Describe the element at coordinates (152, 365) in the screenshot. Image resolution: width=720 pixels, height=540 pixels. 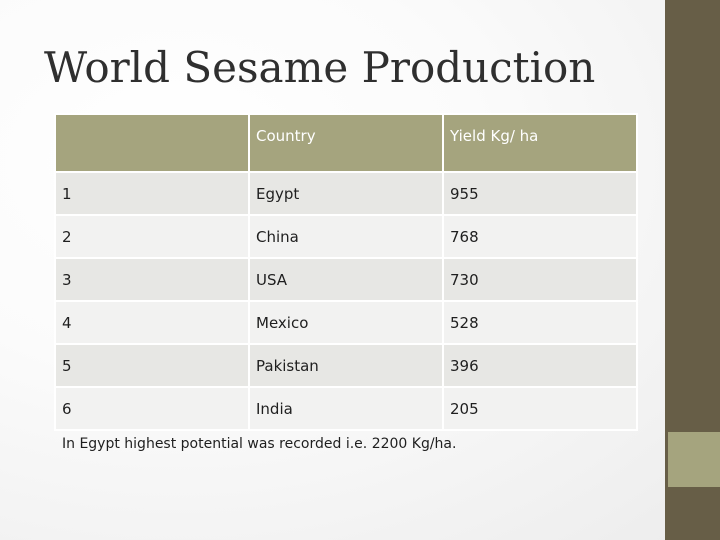
I see `rank-cell: 5` at that location.